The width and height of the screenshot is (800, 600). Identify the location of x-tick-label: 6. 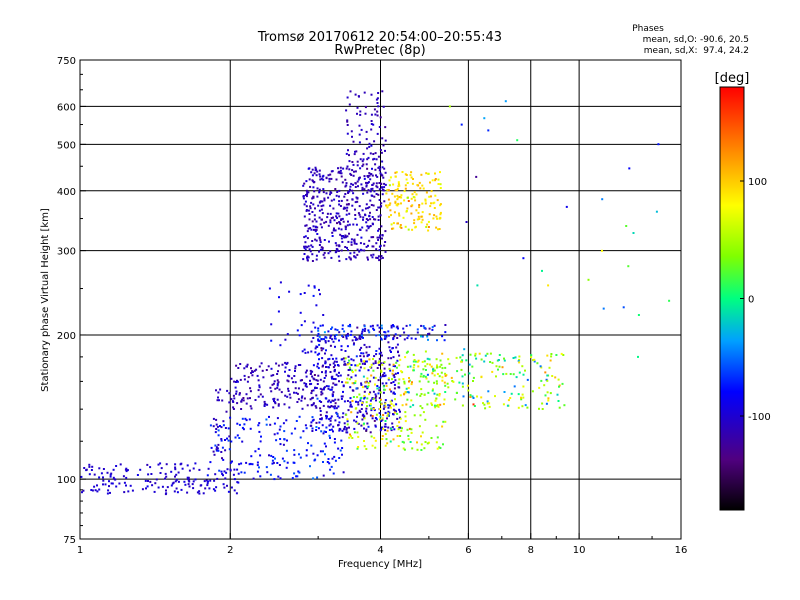
(468, 550).